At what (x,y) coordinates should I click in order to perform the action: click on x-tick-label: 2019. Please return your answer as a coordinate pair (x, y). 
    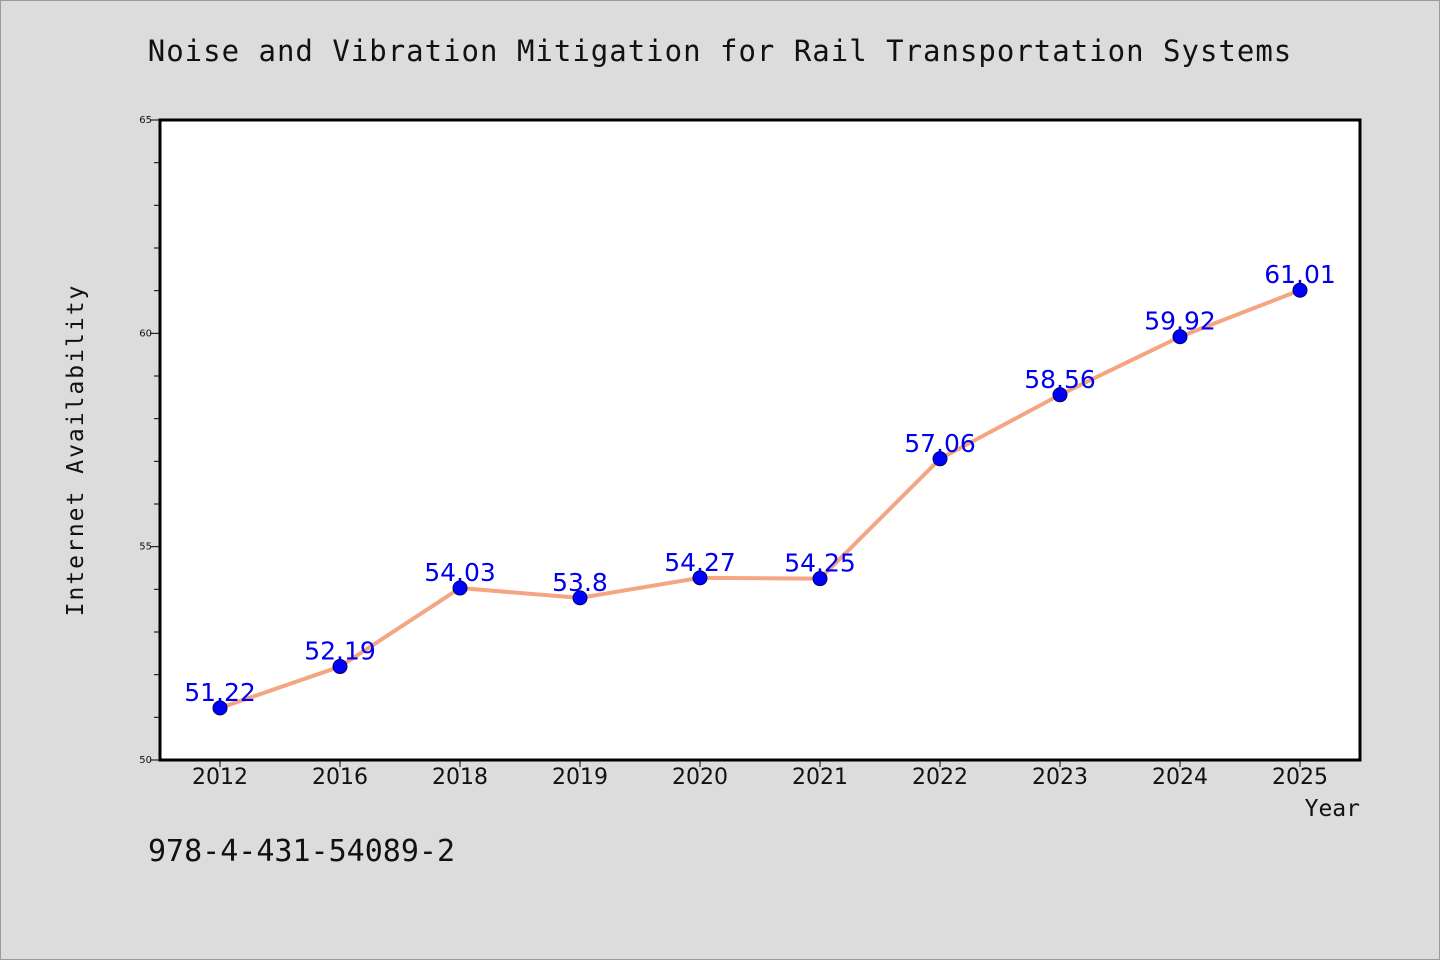
    Looking at the image, I should click on (580, 777).